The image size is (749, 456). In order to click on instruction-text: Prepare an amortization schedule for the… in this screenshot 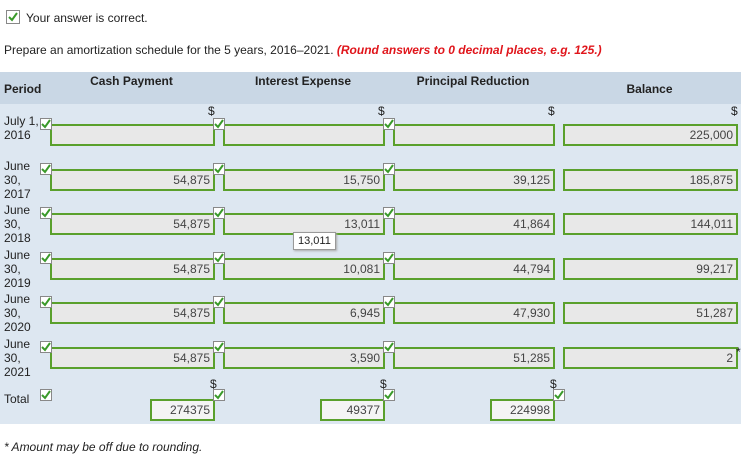, I will do `click(169, 50)`.